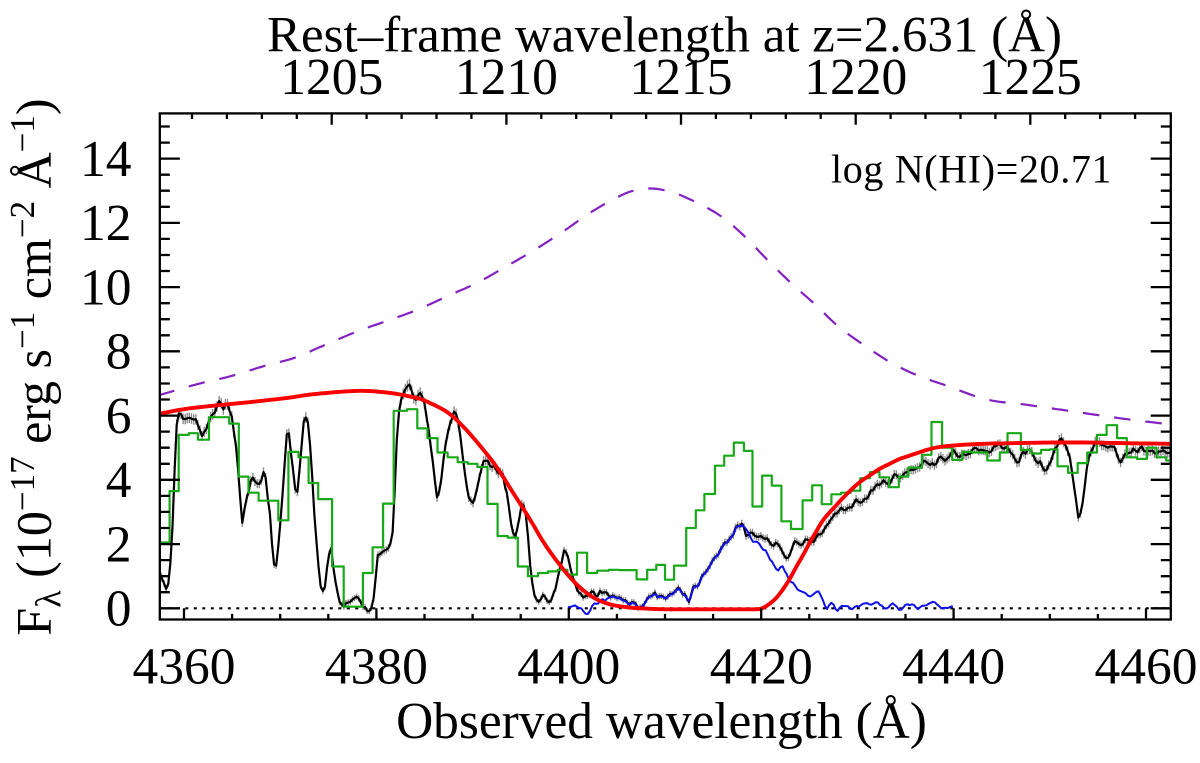  What do you see at coordinates (953, 667) in the screenshot?
I see `svg-text: 4440` at bounding box center [953, 667].